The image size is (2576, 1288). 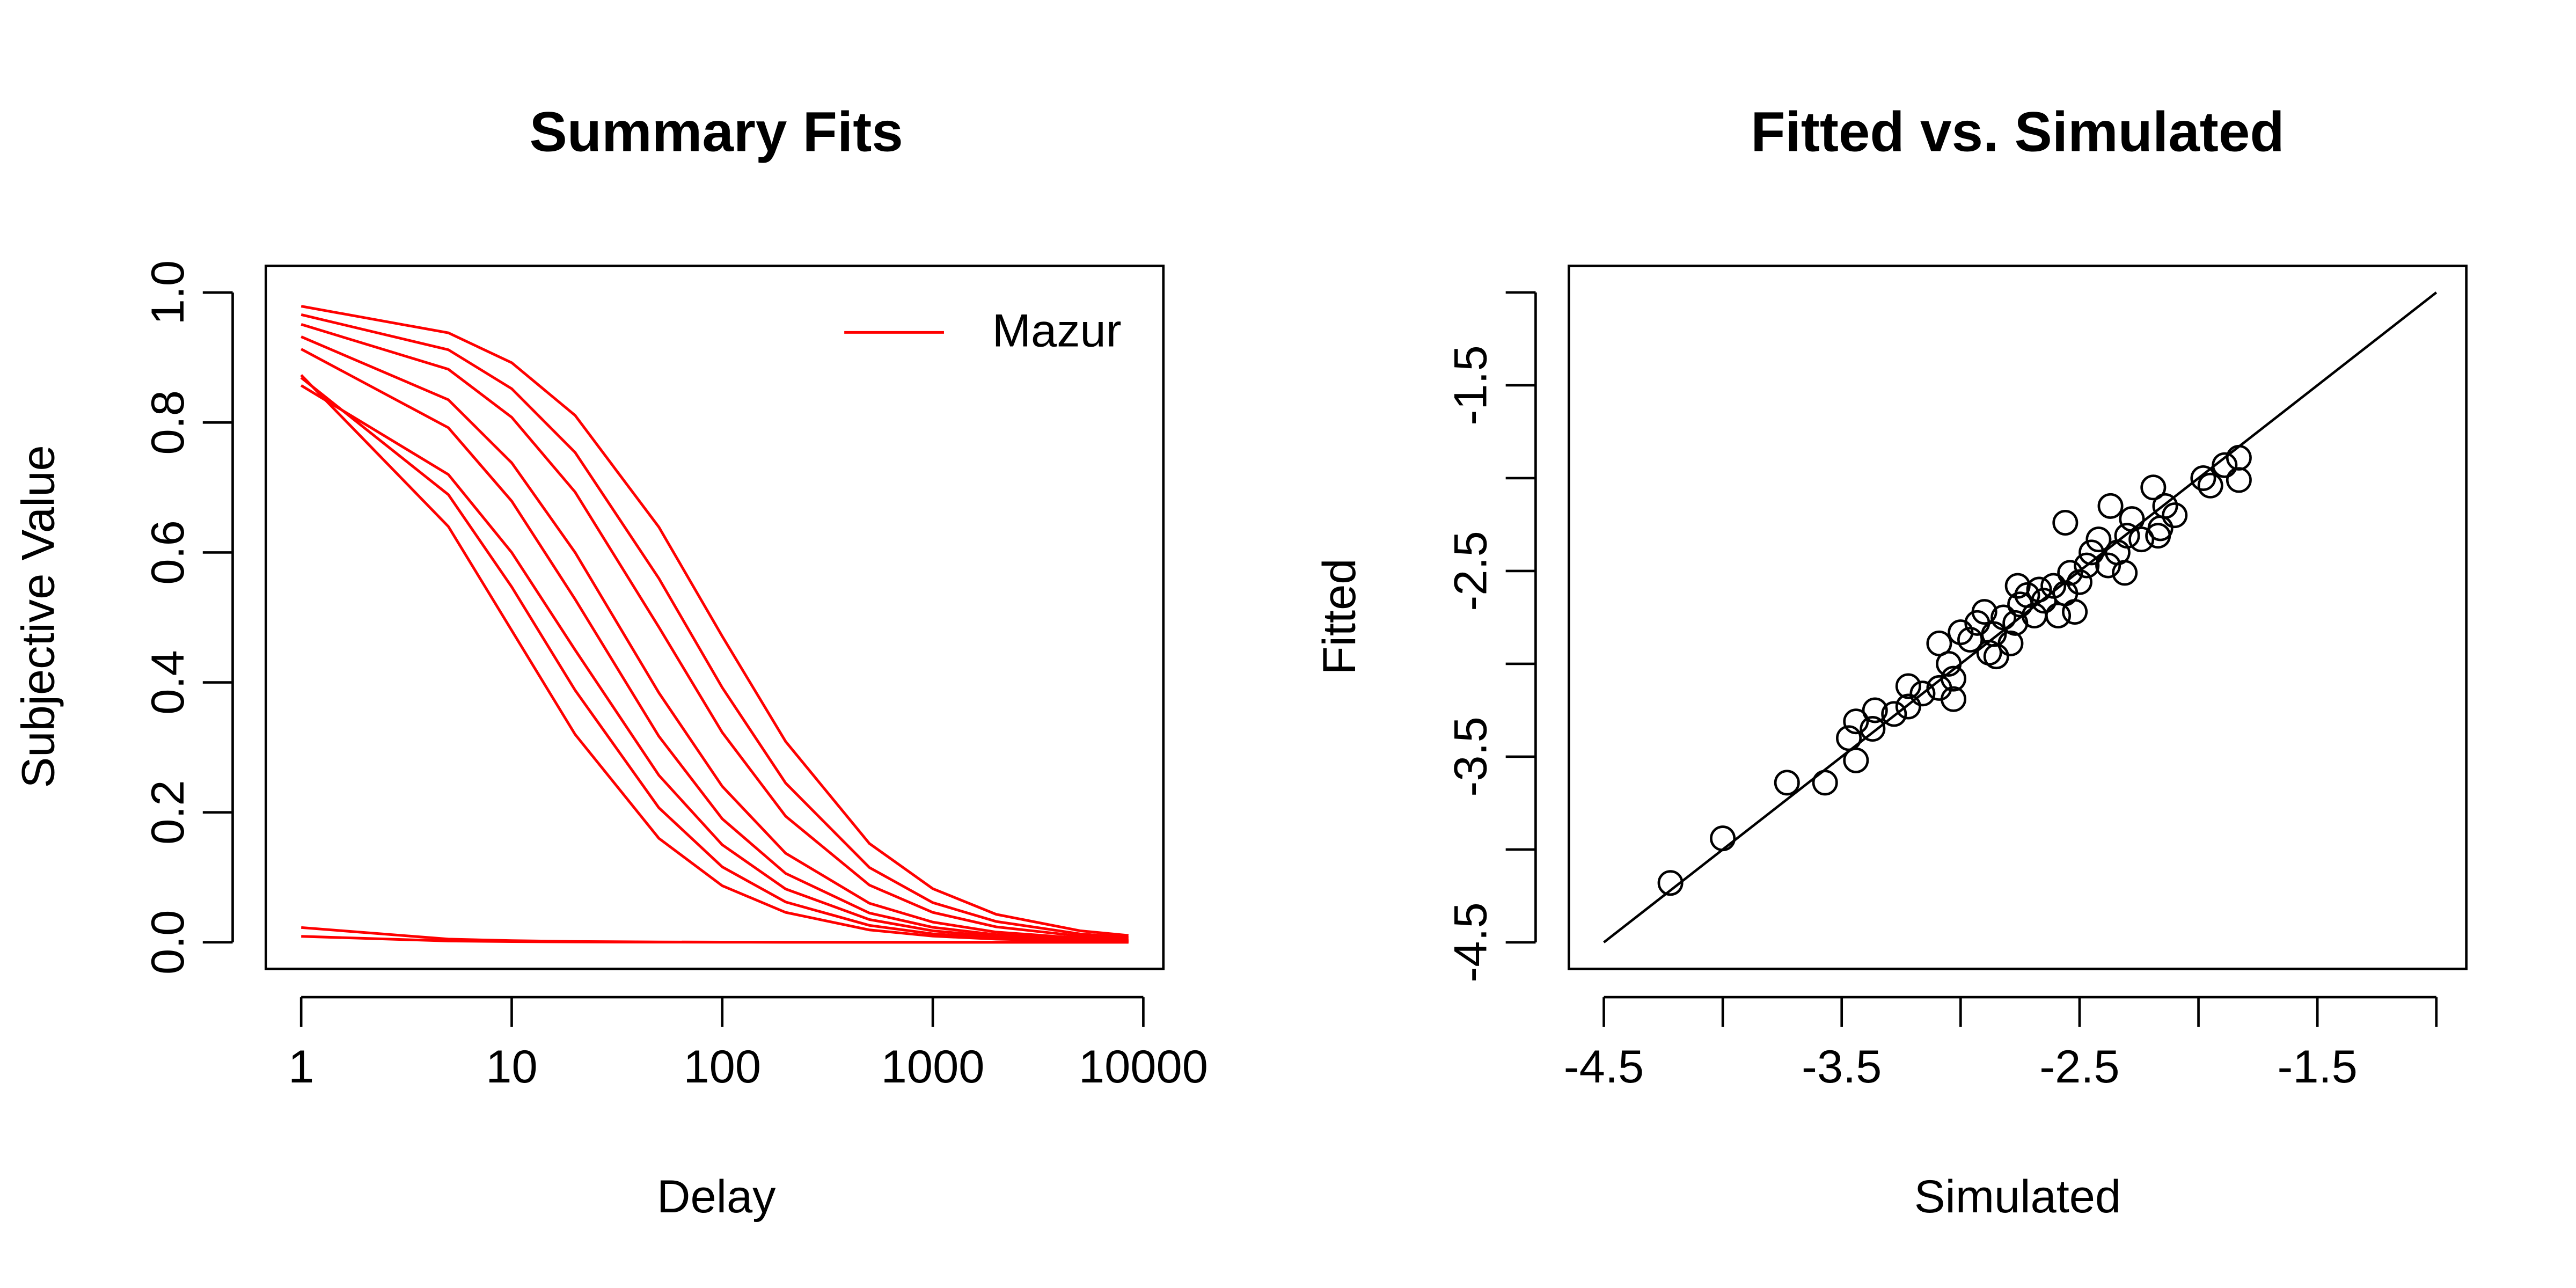 What do you see at coordinates (2018, 132) in the screenshot?
I see `chart-title: Fitted vs. Simulated` at bounding box center [2018, 132].